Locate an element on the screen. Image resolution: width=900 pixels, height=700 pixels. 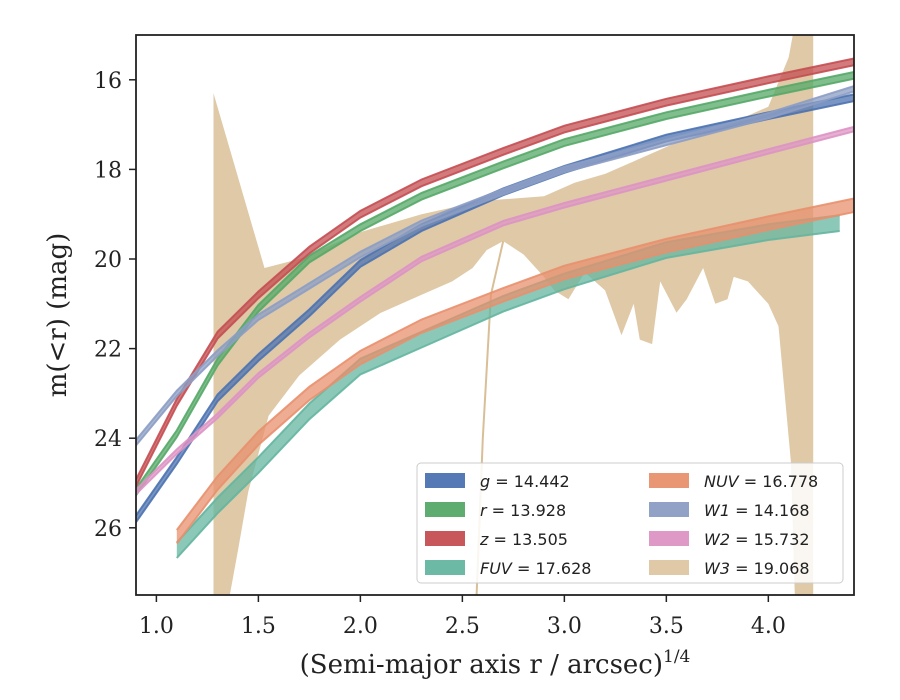
x-tick-label: 3.0 is located at coordinates (564, 626).